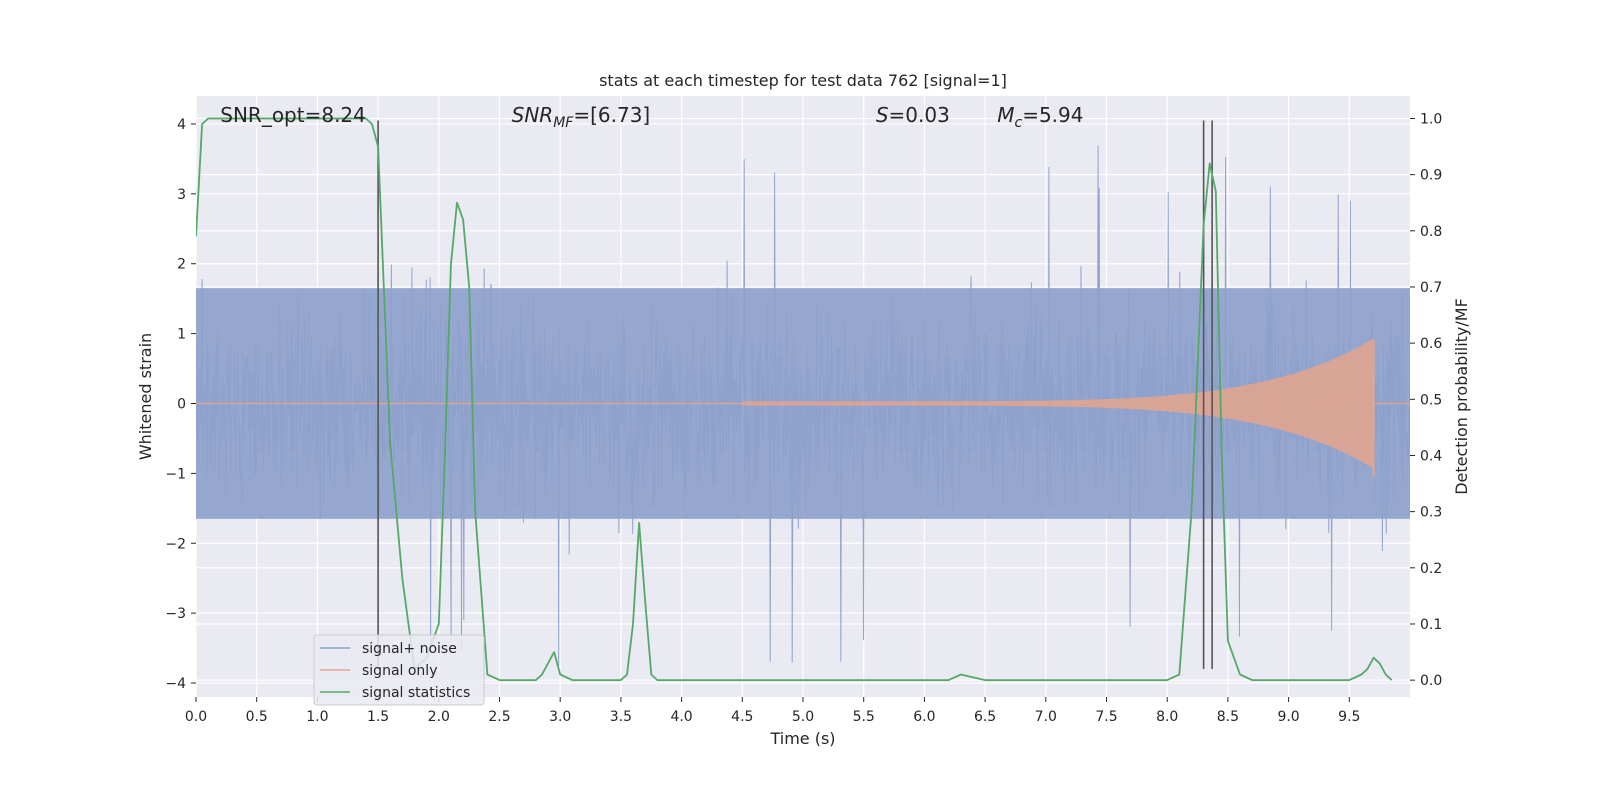 The height and width of the screenshot is (800, 1600). I want to click on y-right-tick-label: 0.9, so click(1431, 176).